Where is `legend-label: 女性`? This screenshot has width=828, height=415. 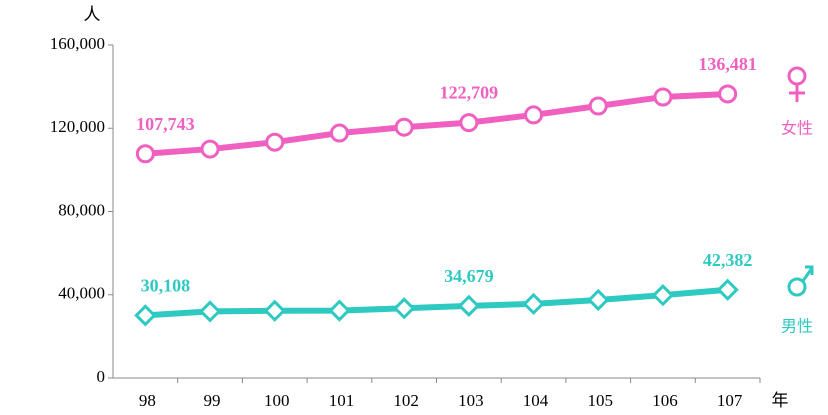 legend-label: 女性 is located at coordinates (797, 128).